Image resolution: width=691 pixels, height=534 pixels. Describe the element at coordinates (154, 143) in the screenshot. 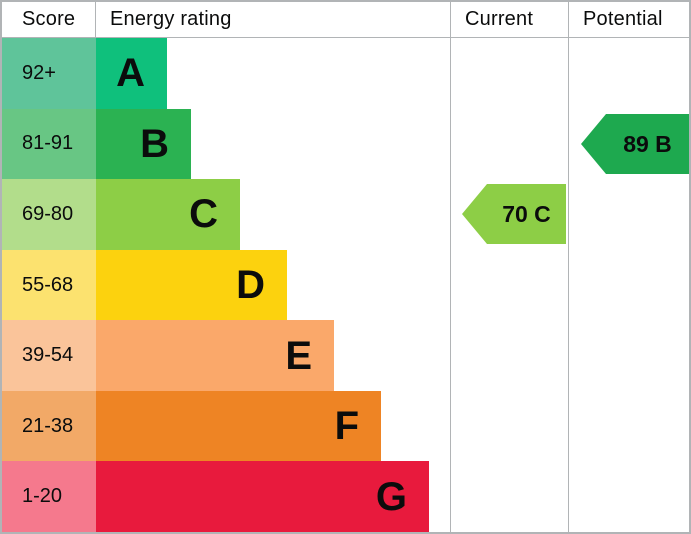

I see `band-letter-b: B` at that location.